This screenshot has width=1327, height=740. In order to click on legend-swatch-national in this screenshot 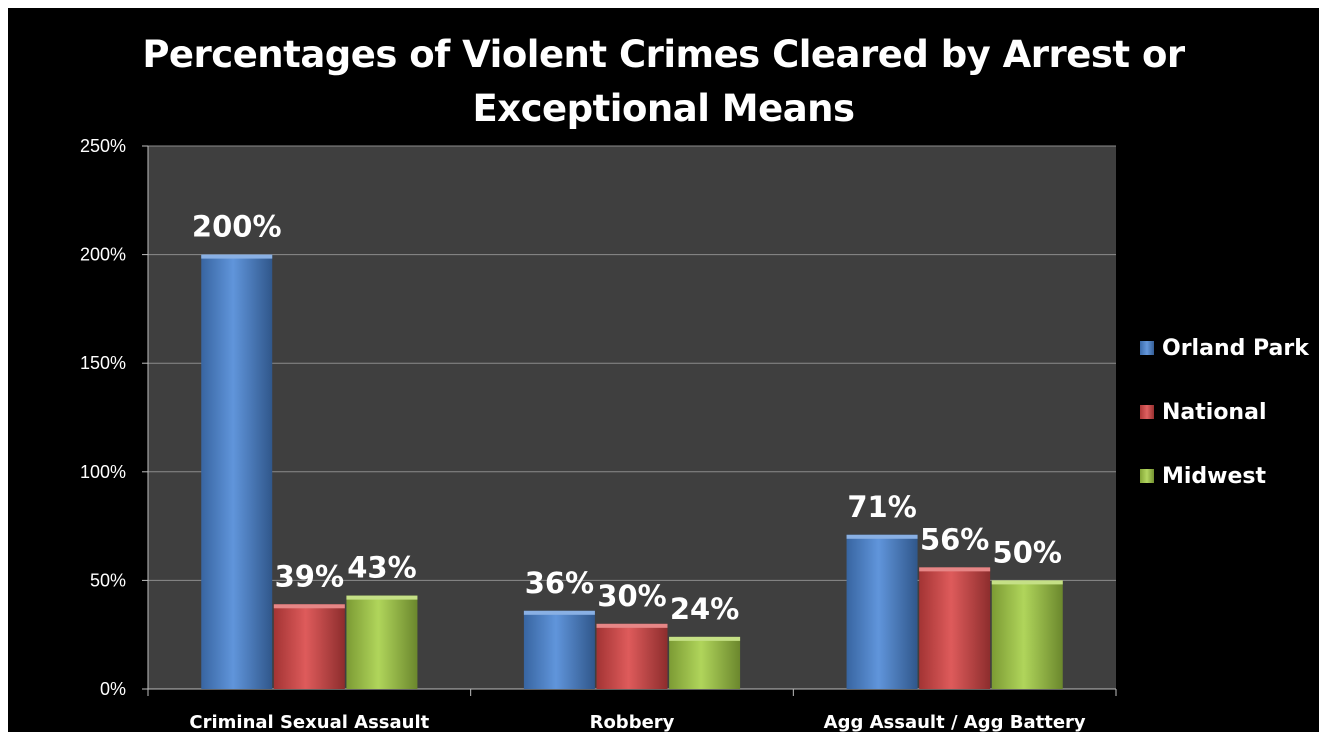, I will do `click(1147, 412)`.